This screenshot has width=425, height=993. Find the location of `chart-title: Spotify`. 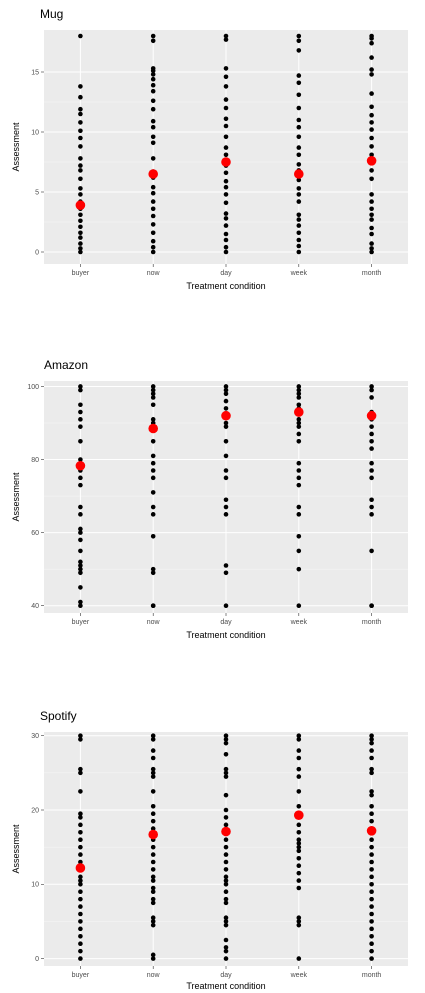

chart-title: Spotify is located at coordinates (58, 716).